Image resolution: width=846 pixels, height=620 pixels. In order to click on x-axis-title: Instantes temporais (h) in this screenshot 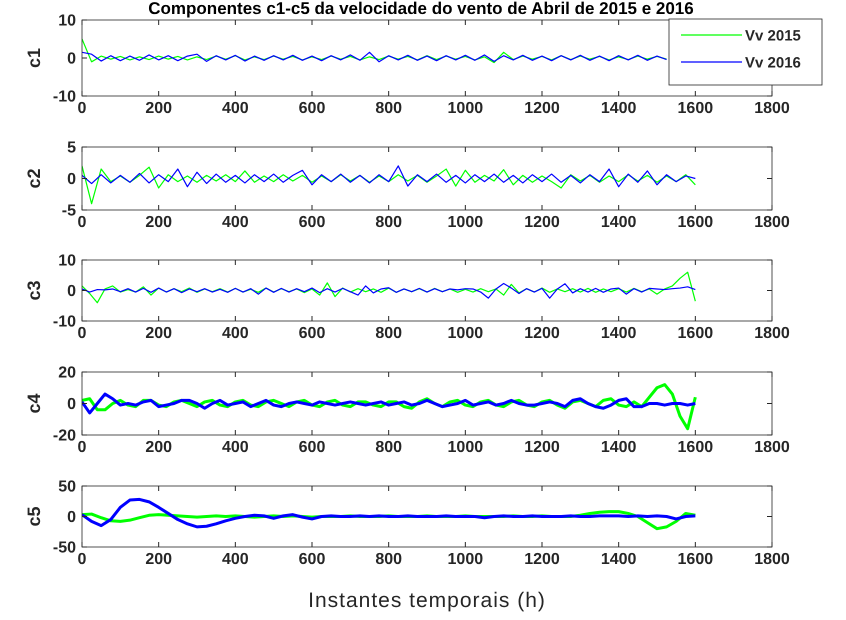, I will do `click(427, 600)`.